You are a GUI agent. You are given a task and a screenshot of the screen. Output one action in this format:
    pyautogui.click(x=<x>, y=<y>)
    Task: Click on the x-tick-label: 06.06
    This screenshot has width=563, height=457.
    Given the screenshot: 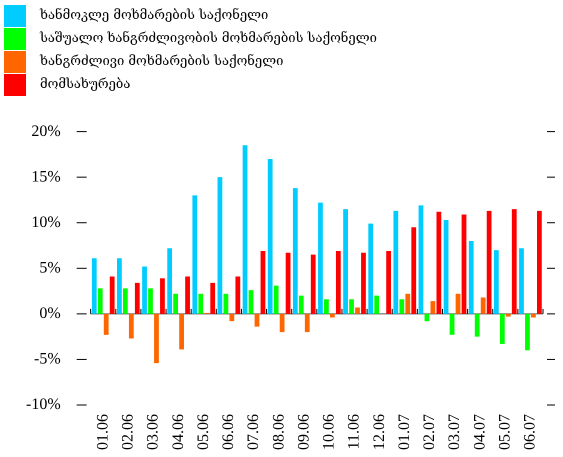 What is the action you would take?
    pyautogui.click(x=229, y=432)
    